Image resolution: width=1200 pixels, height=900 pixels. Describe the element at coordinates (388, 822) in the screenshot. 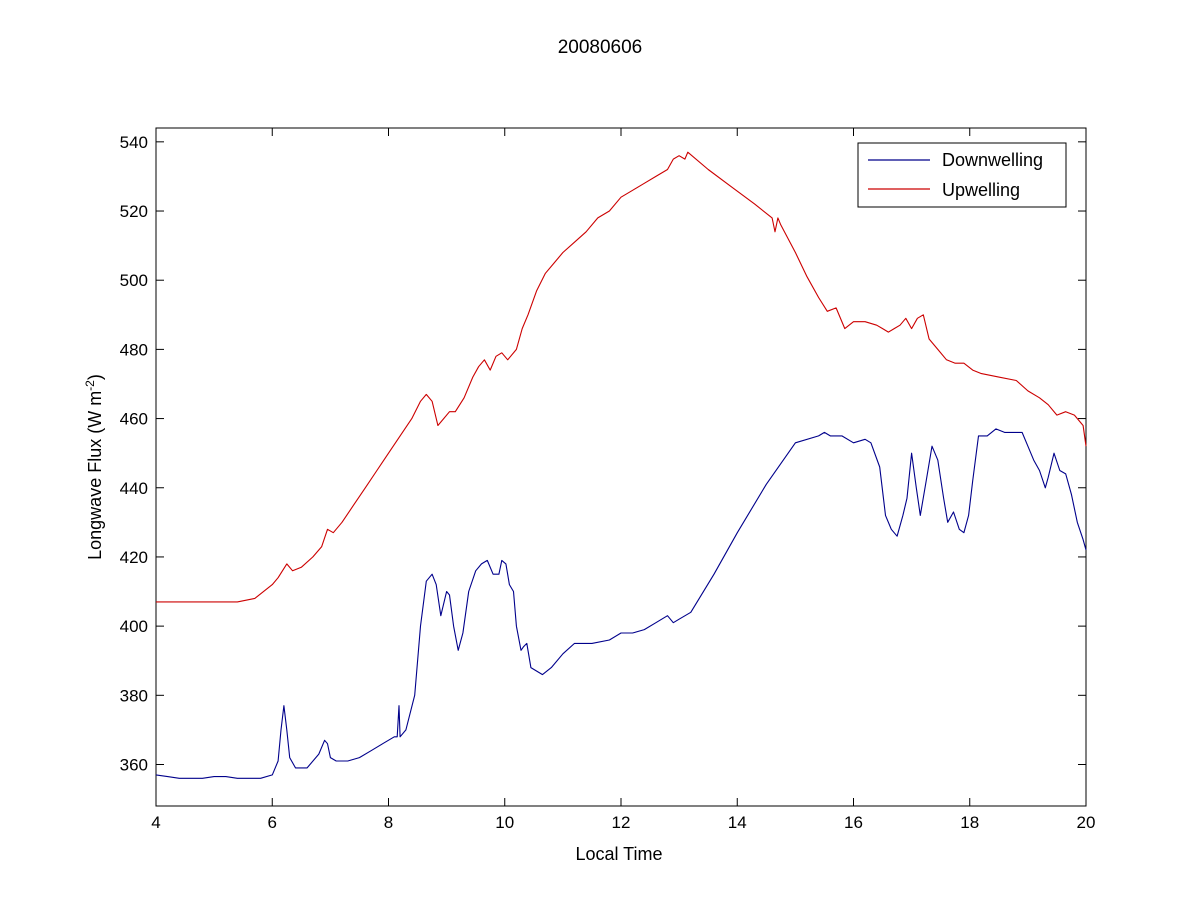

I see `x-tick-label-8: 8` at that location.